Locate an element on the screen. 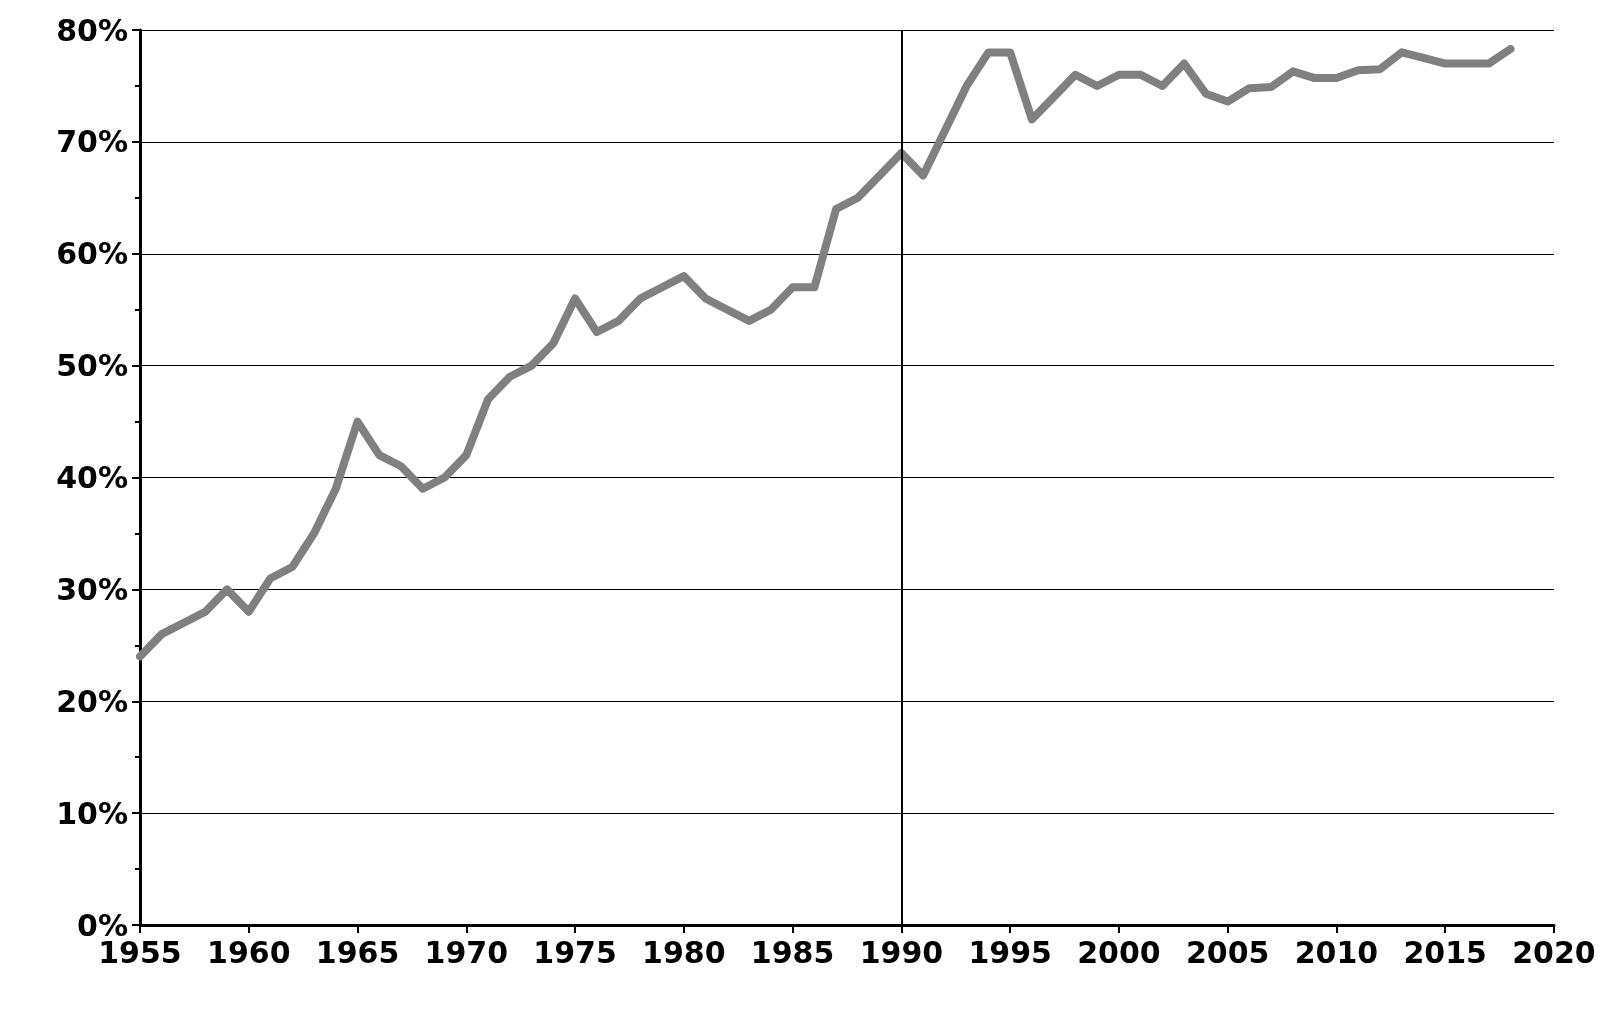  x-tick-label: 1960 is located at coordinates (249, 952).